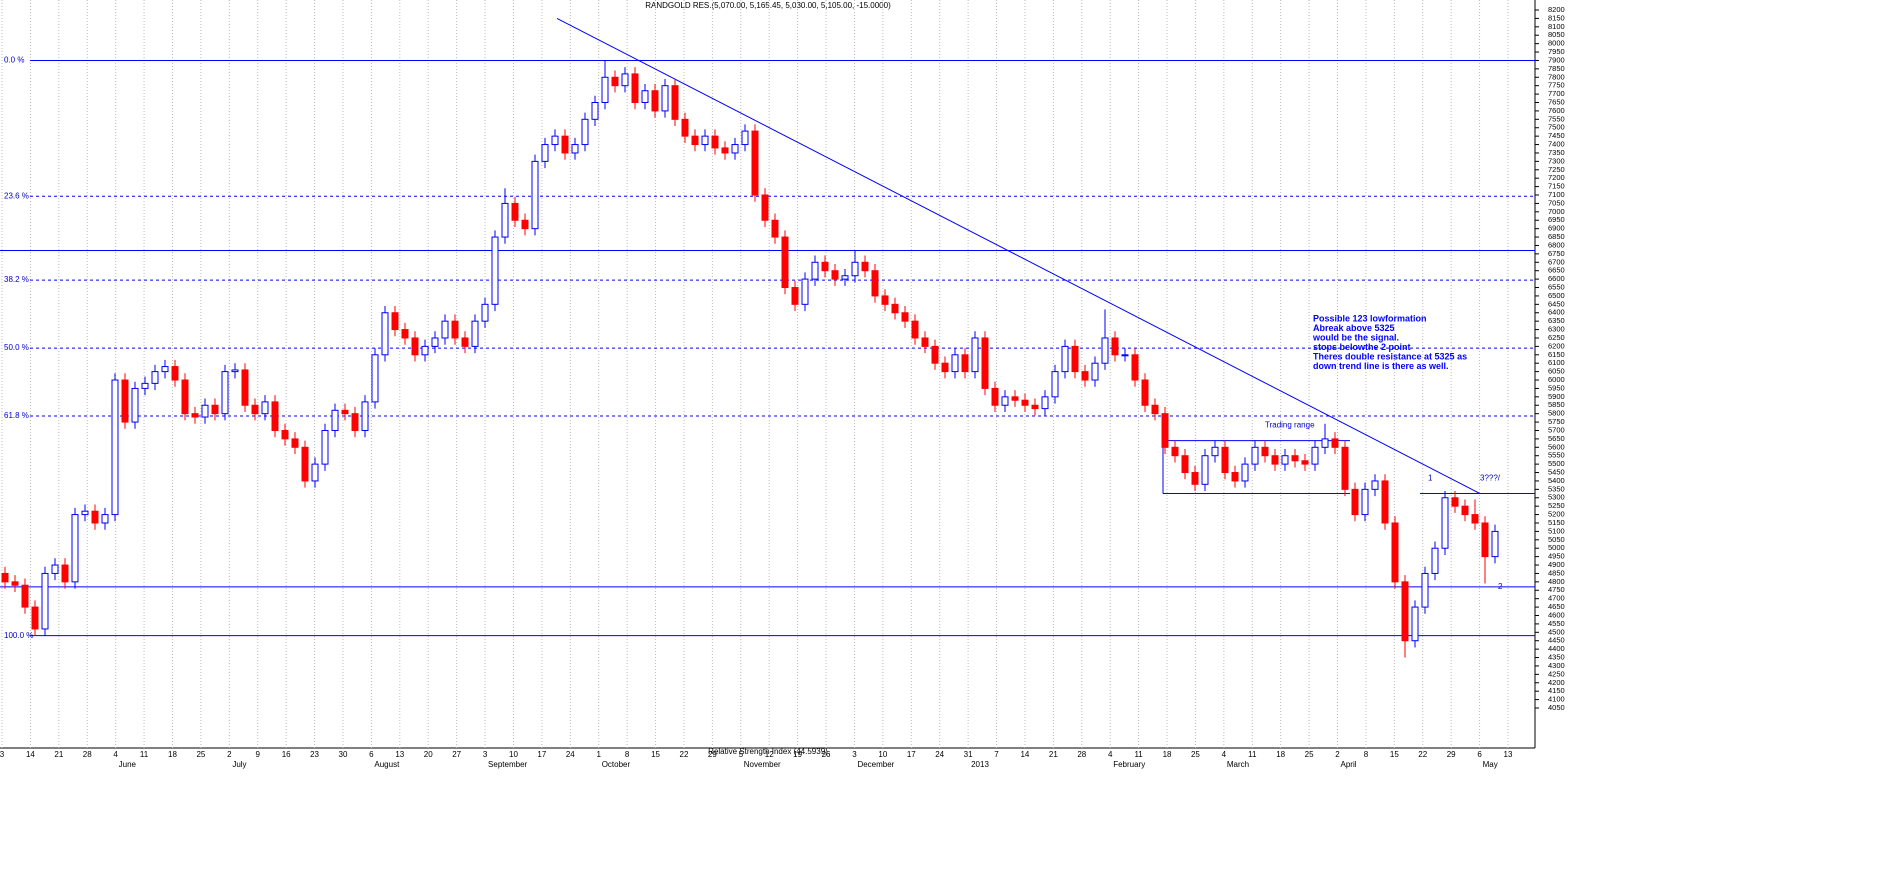 Image resolution: width=1883 pixels, height=885 pixels. Describe the element at coordinates (1556, 589) in the screenshot. I see `y-tick-label: 4750` at that location.